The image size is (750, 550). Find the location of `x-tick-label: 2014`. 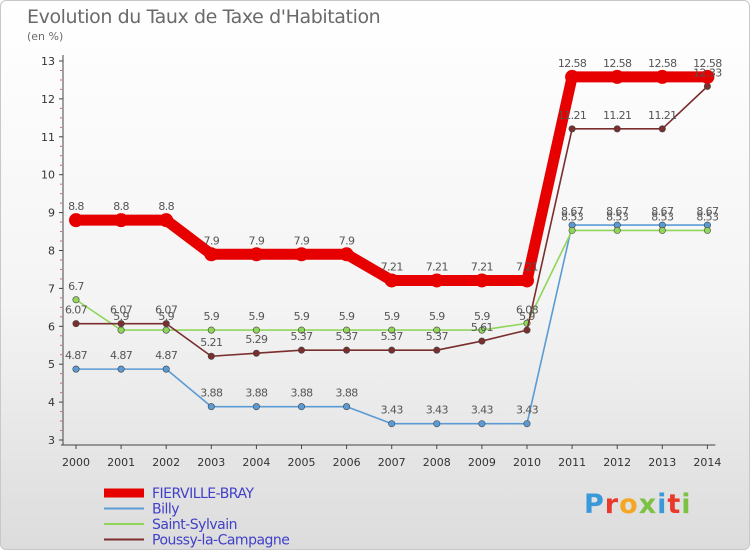

x-tick-label: 2014 is located at coordinates (707, 462).